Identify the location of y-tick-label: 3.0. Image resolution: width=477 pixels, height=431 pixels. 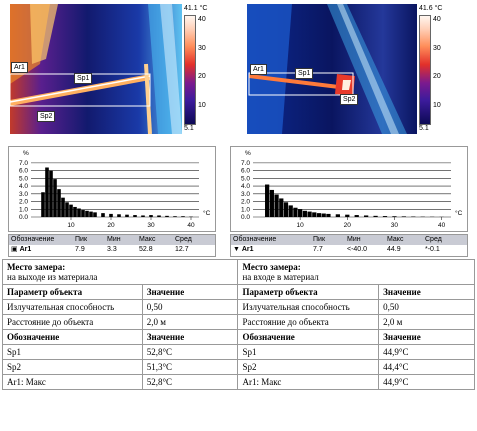
(23, 194).